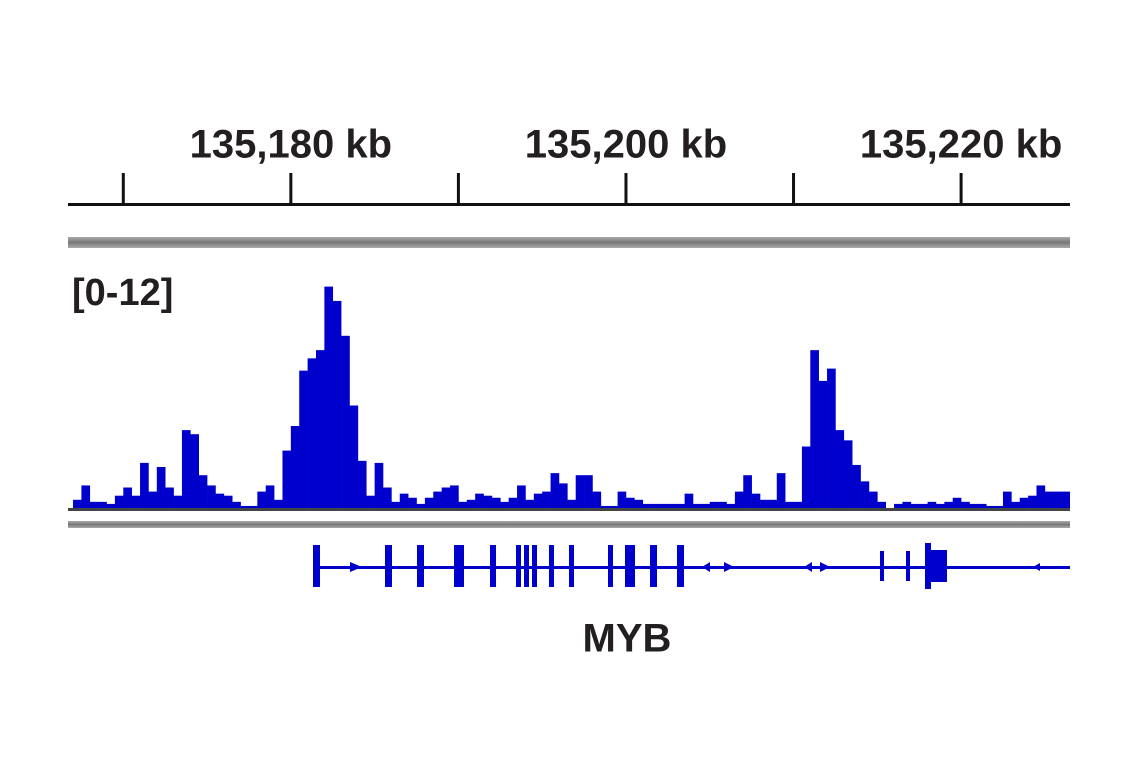 The width and height of the screenshot is (1141, 768). I want to click on ruler-line, so click(569, 204).